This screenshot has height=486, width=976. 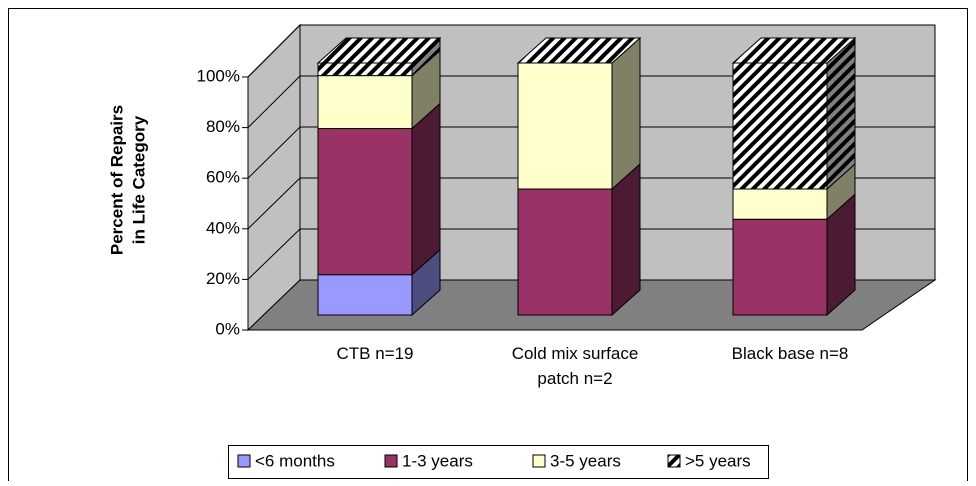 I want to click on y-tick-label: 80%, so click(x=223, y=126).